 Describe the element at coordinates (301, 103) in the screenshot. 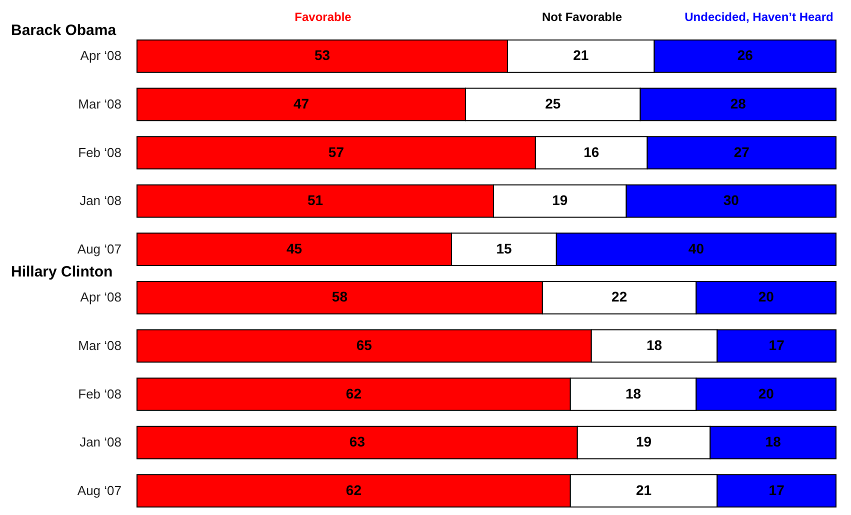

I see `data-label: 47` at that location.